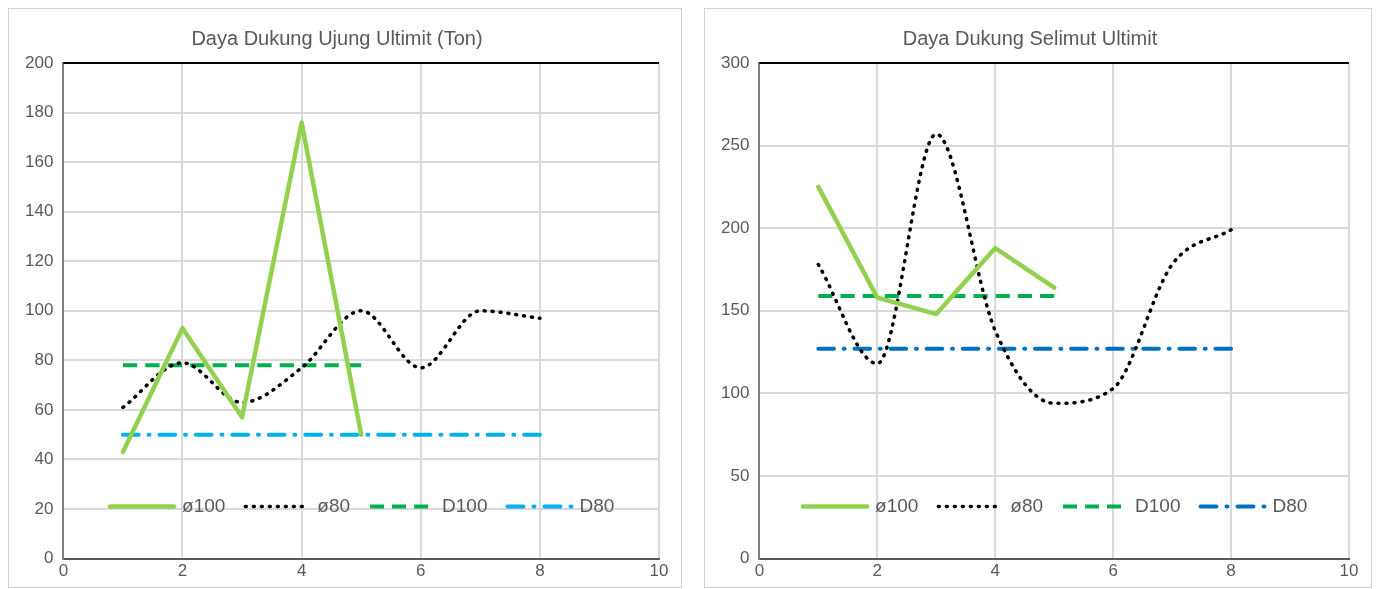 Image resolution: width=1376 pixels, height=589 pixels. I want to click on y-tick-label: 20, so click(44, 508).